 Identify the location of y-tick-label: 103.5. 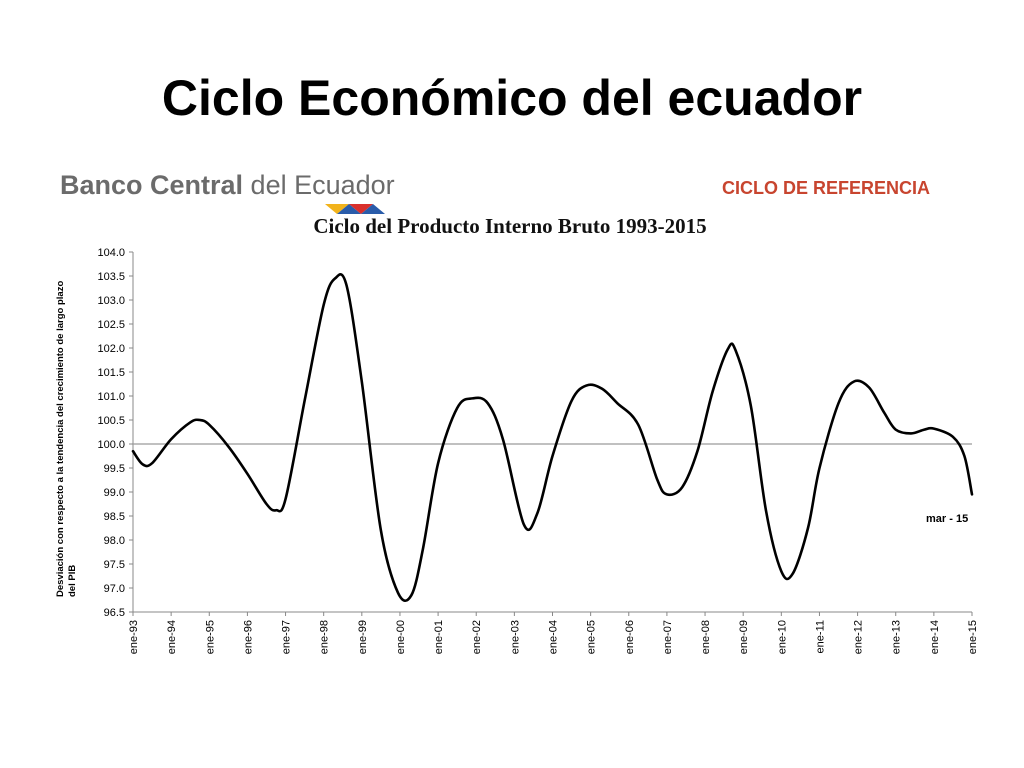
(111, 277).